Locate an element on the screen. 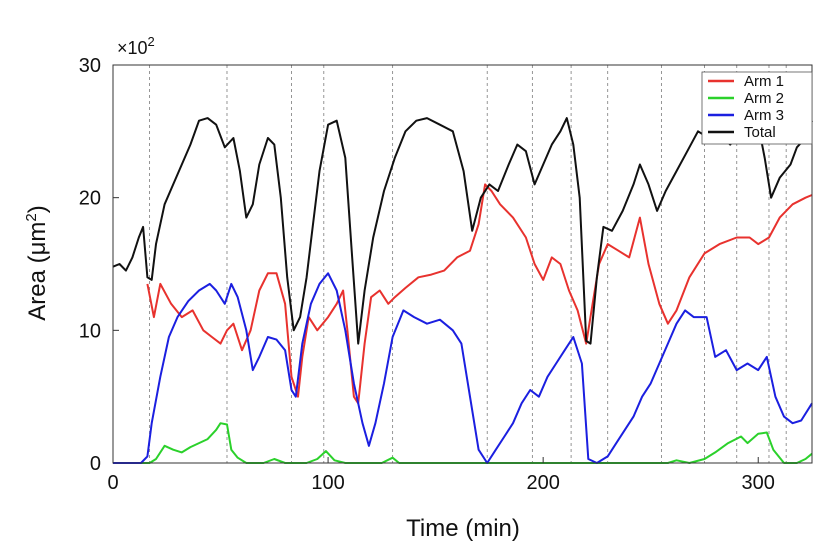 Image resolution: width=822 pixels, height=551 pixels. y-tick-label: 0 is located at coordinates (95, 464).